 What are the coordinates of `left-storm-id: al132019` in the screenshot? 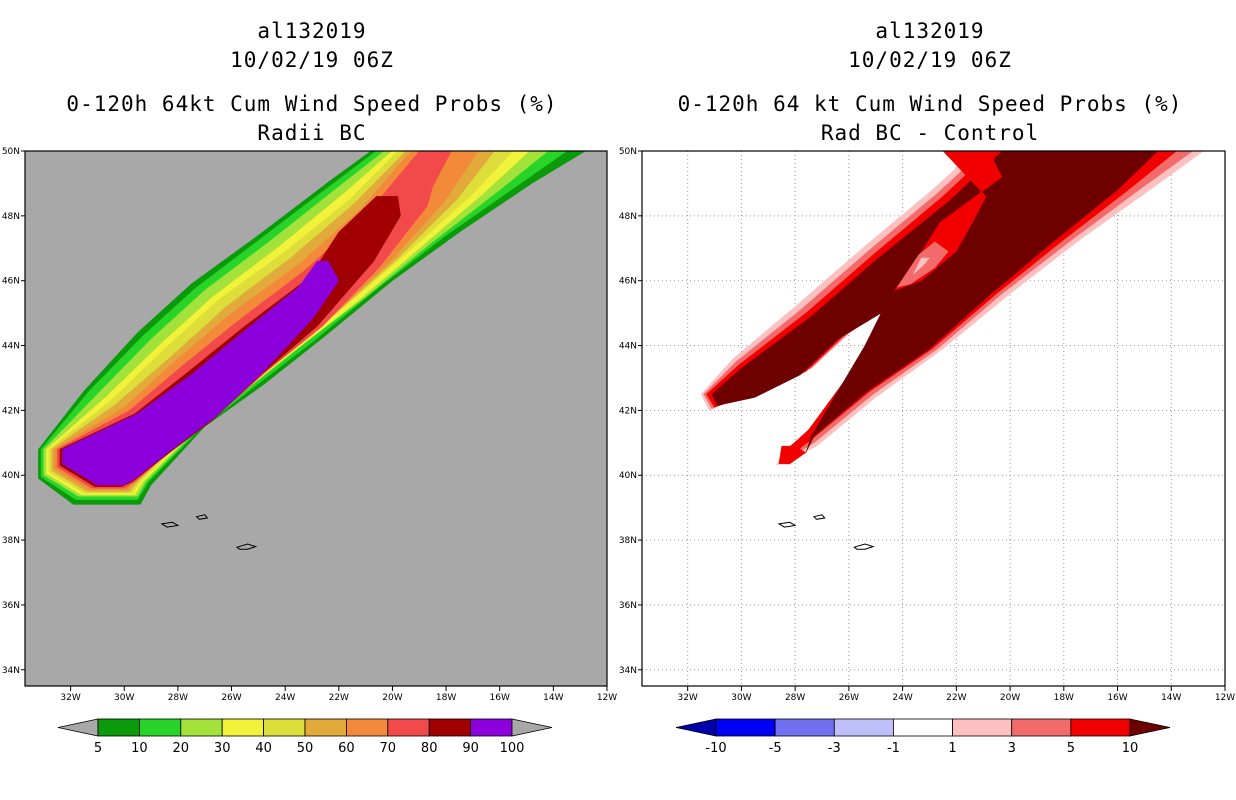 It's located at (312, 31).